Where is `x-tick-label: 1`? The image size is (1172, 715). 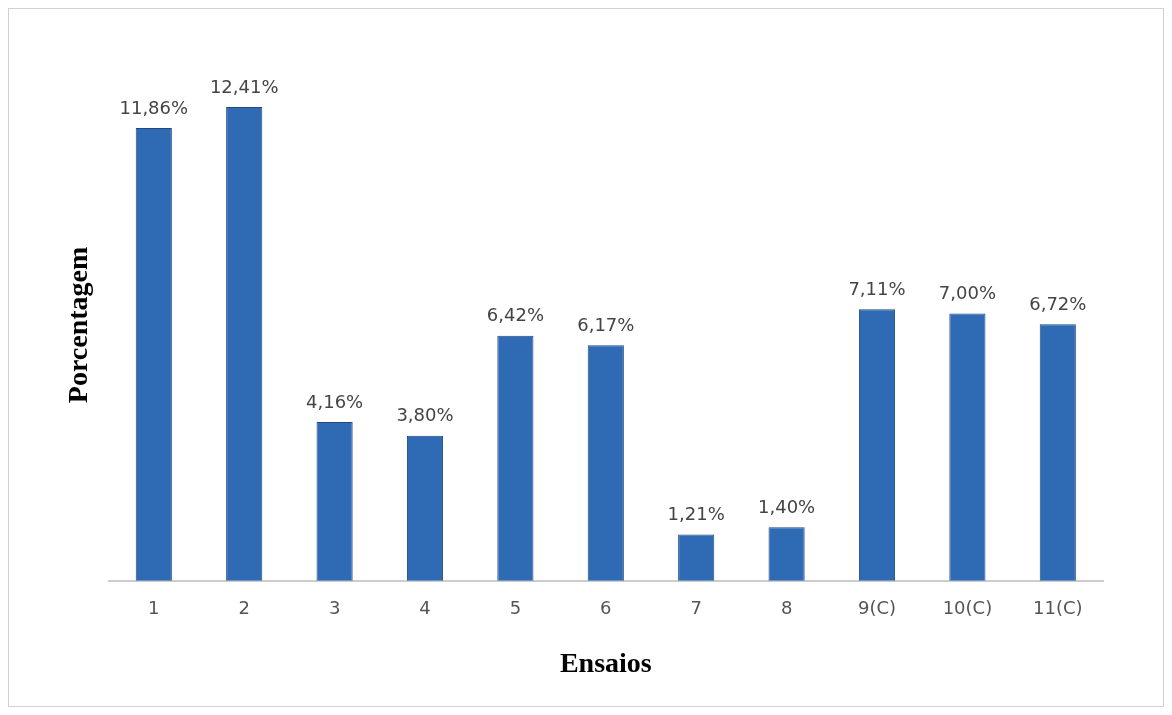 x-tick-label: 1 is located at coordinates (154, 608).